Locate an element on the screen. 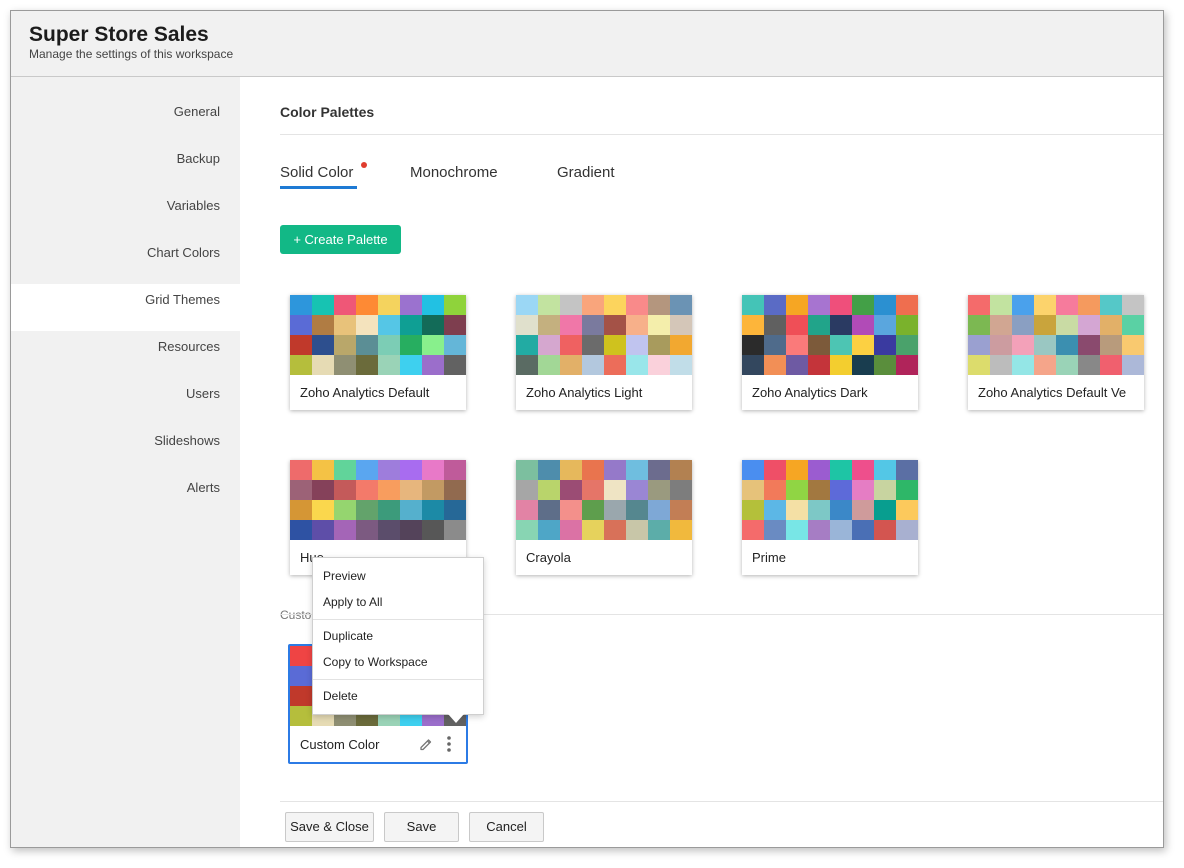 This screenshot has height=868, width=1184. menu-item-preview: Preview is located at coordinates (344, 576).